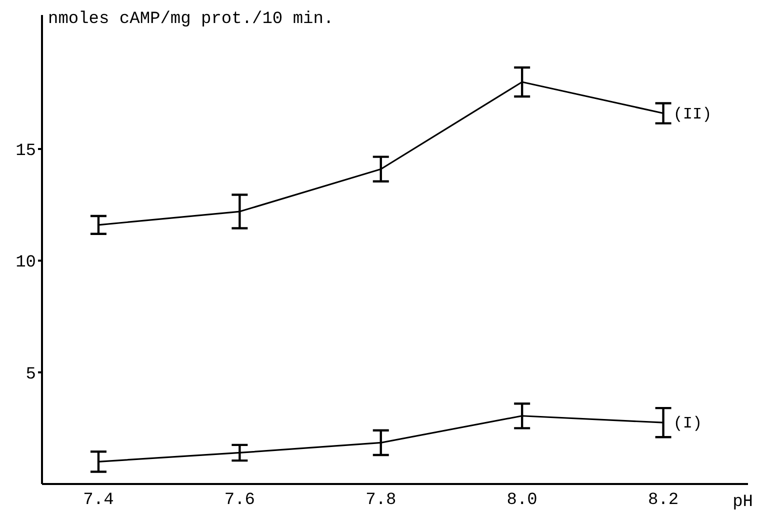 The image size is (759, 515). Describe the element at coordinates (522, 500) in the screenshot. I see `x-tick-label: 8.0` at that location.